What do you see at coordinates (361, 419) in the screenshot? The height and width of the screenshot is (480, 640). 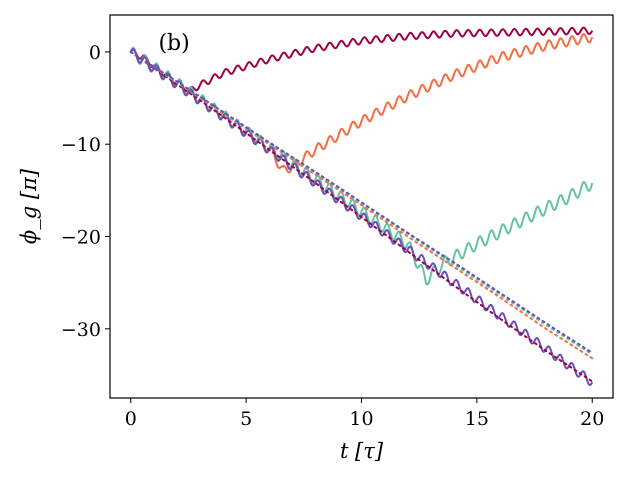 I see `x-tick-label: 10` at bounding box center [361, 419].